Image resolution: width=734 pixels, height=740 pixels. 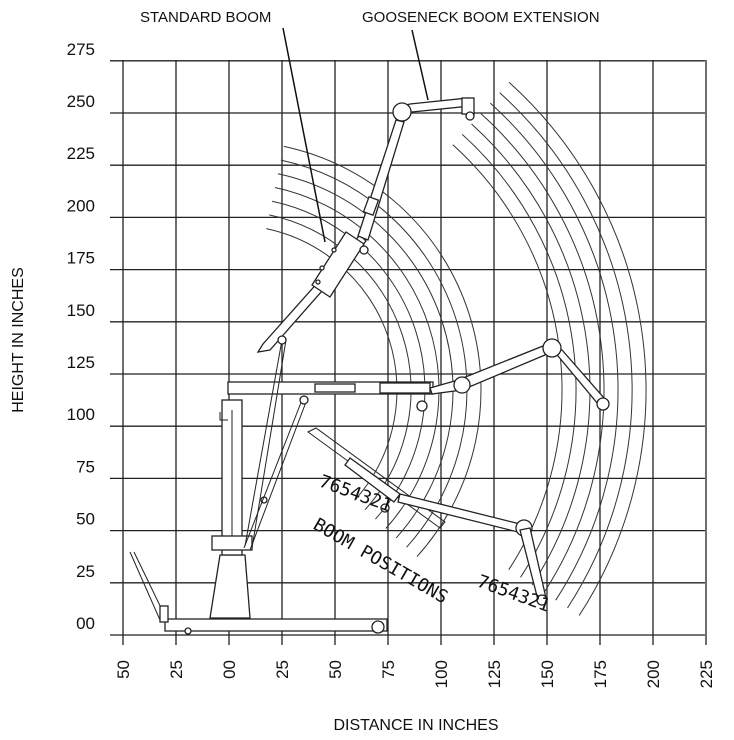 What do you see at coordinates (81, 336) in the screenshot?
I see `y-tick-labels: 00 25 50 75 100 125 150 175 200 225 250 275` at bounding box center [81, 336].